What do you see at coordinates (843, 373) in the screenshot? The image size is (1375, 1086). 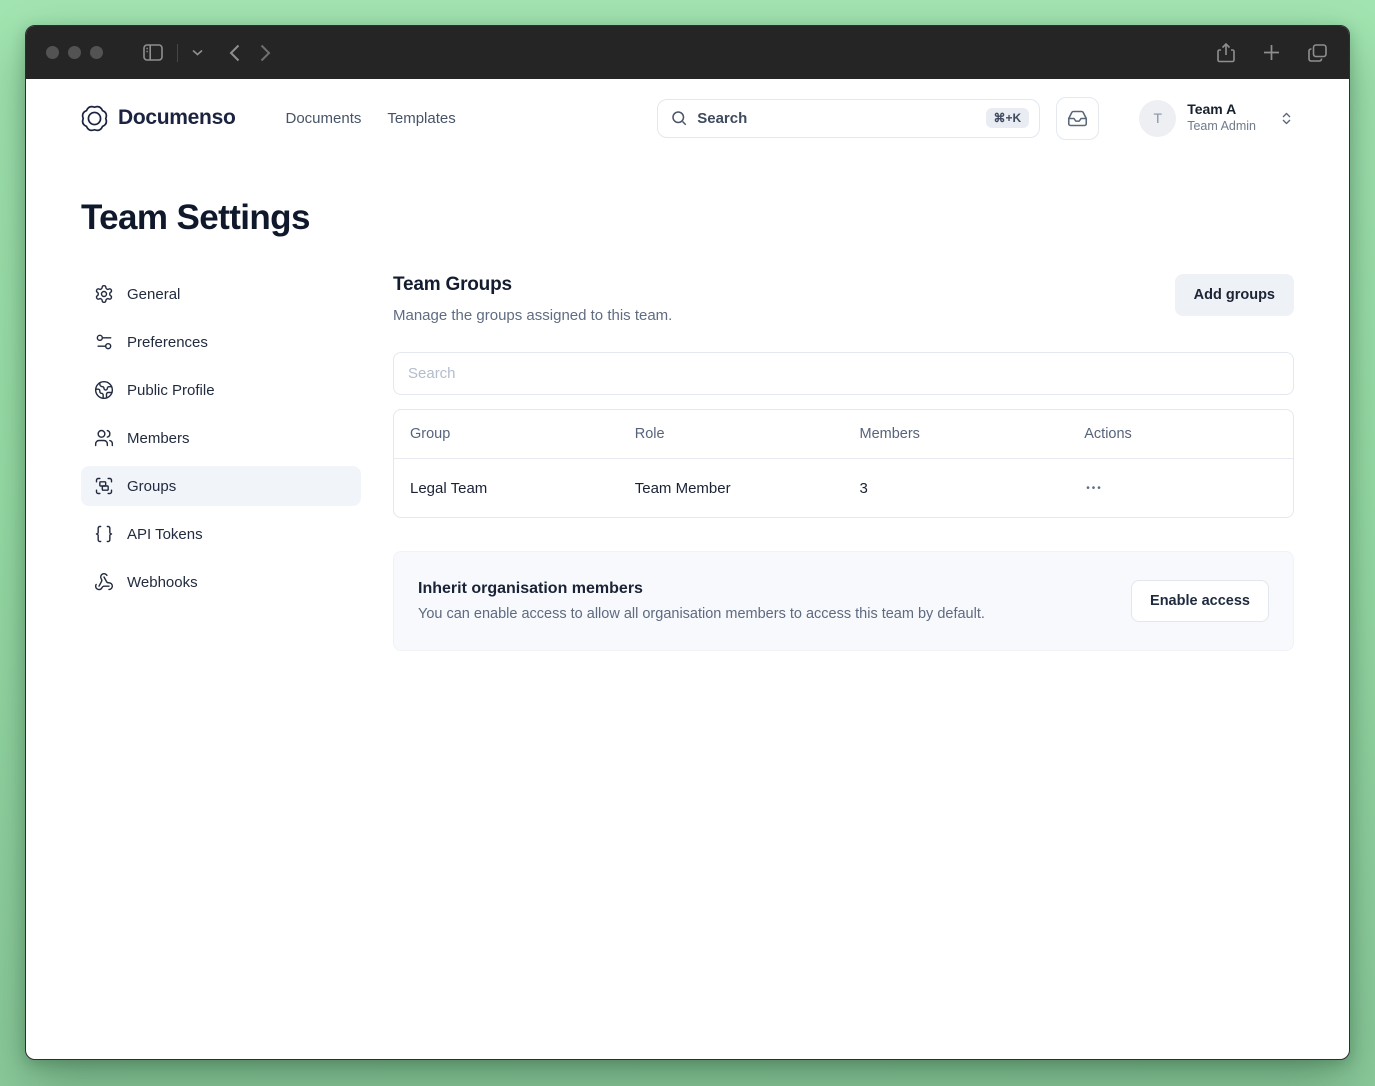 I see `groups-search-input` at bounding box center [843, 373].